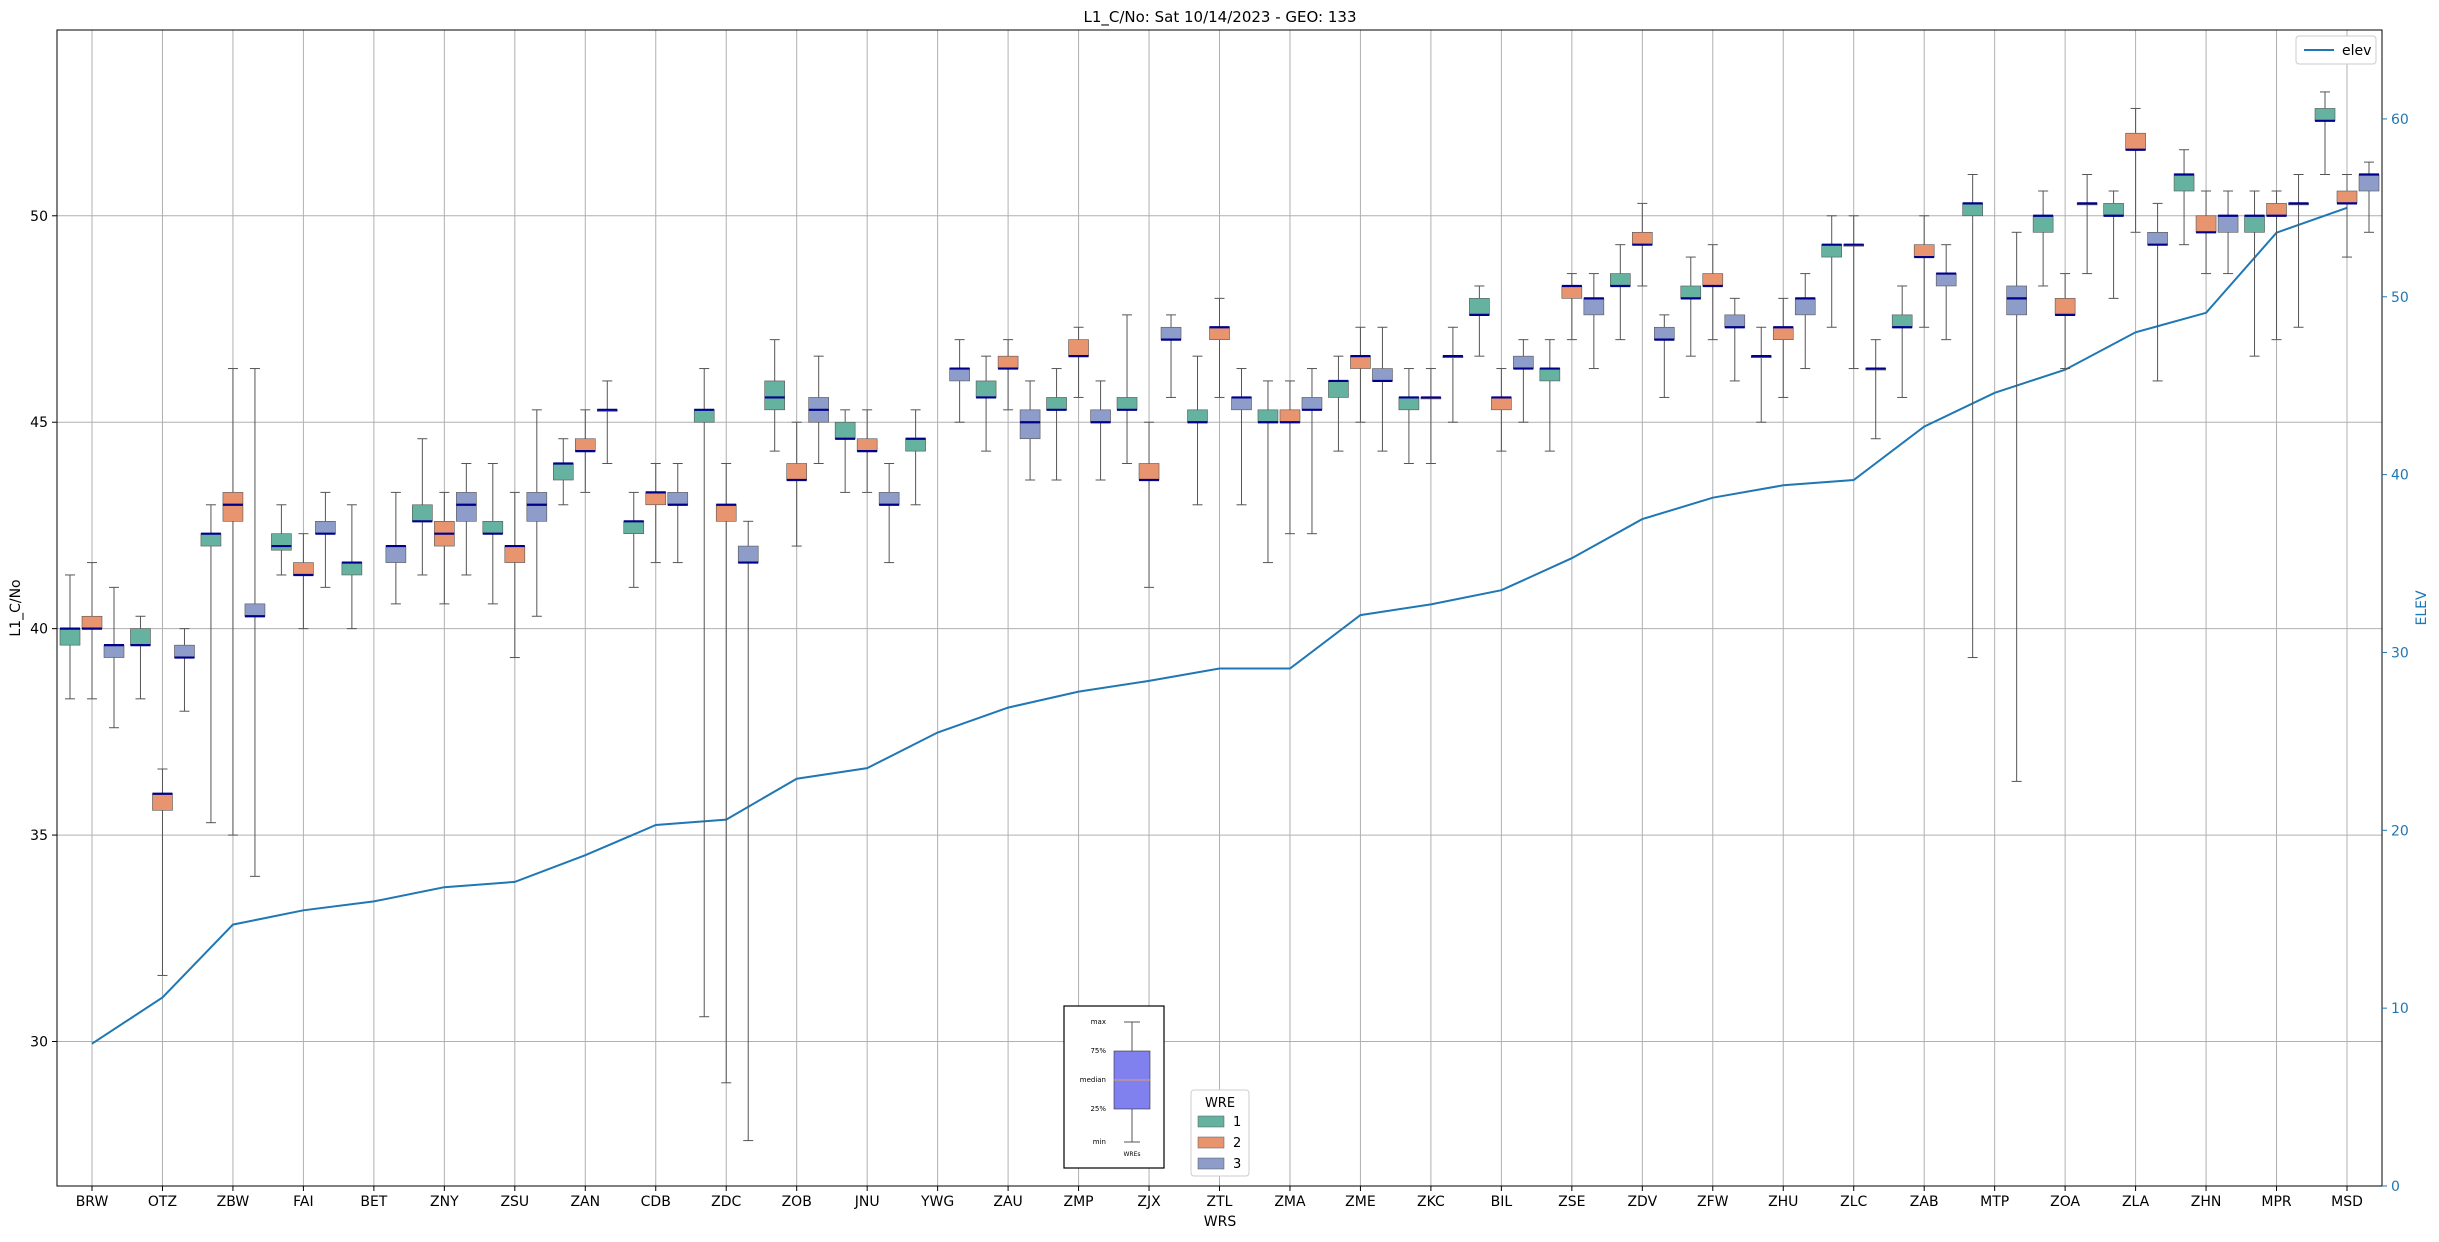  Describe the element at coordinates (1098, 1051) in the screenshot. I see `boxplot-key-p75: 75%` at that location.